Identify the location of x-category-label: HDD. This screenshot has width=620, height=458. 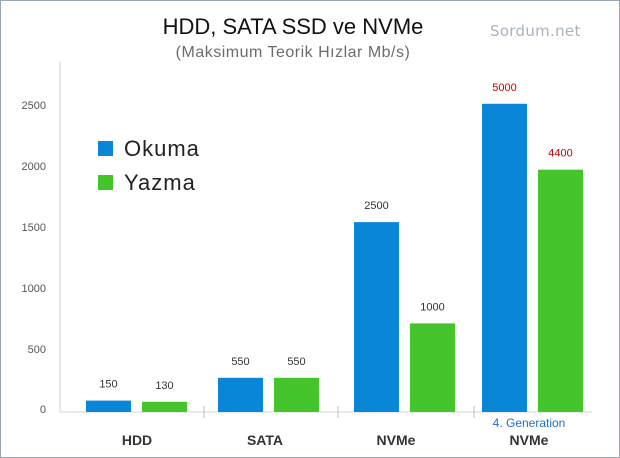
(137, 440).